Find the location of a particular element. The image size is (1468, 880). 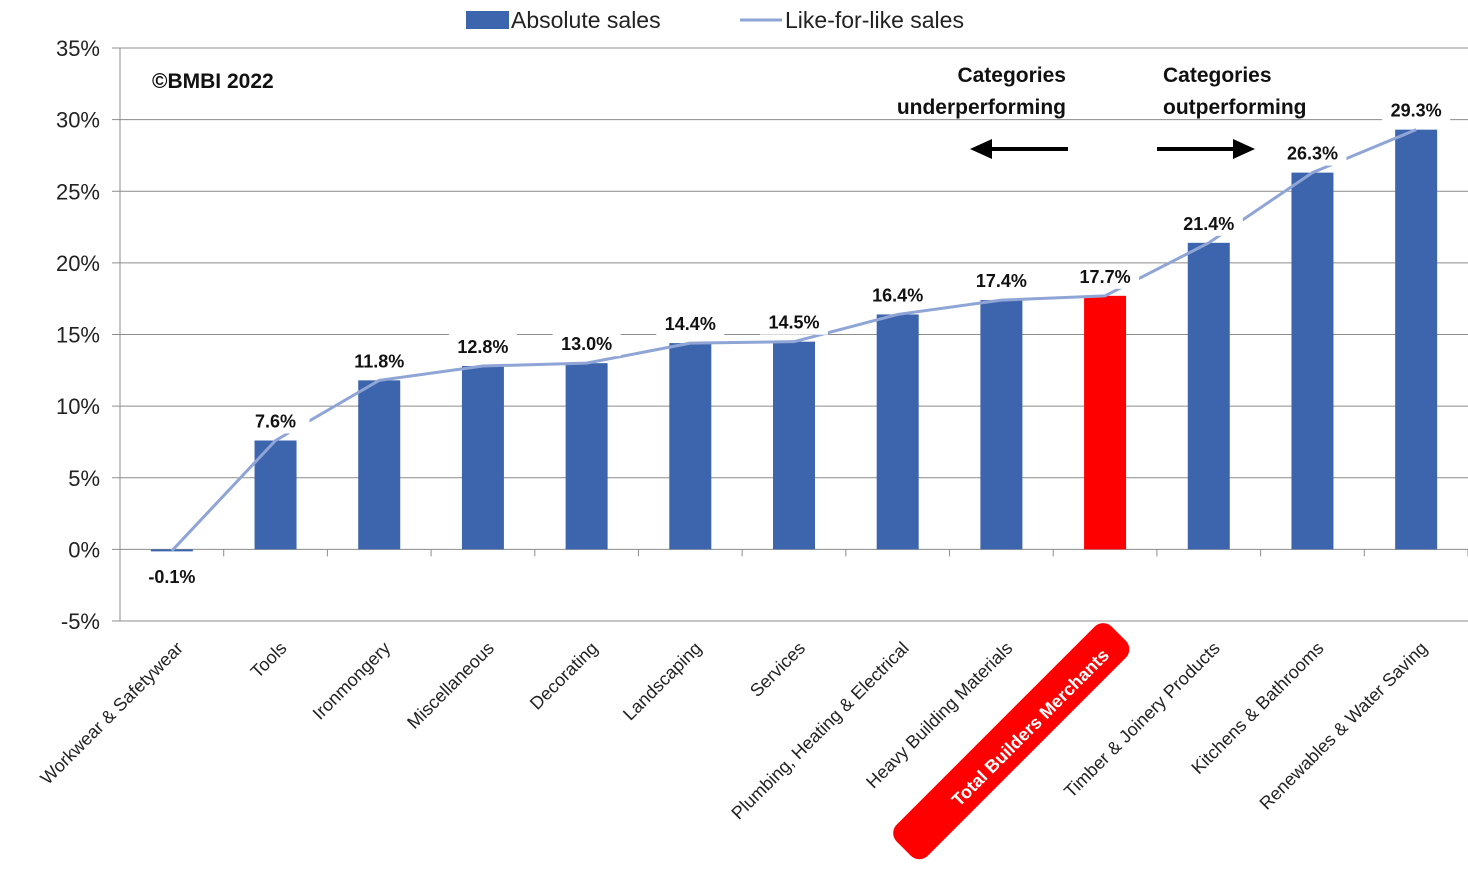

bar-tools is located at coordinates (275, 495).